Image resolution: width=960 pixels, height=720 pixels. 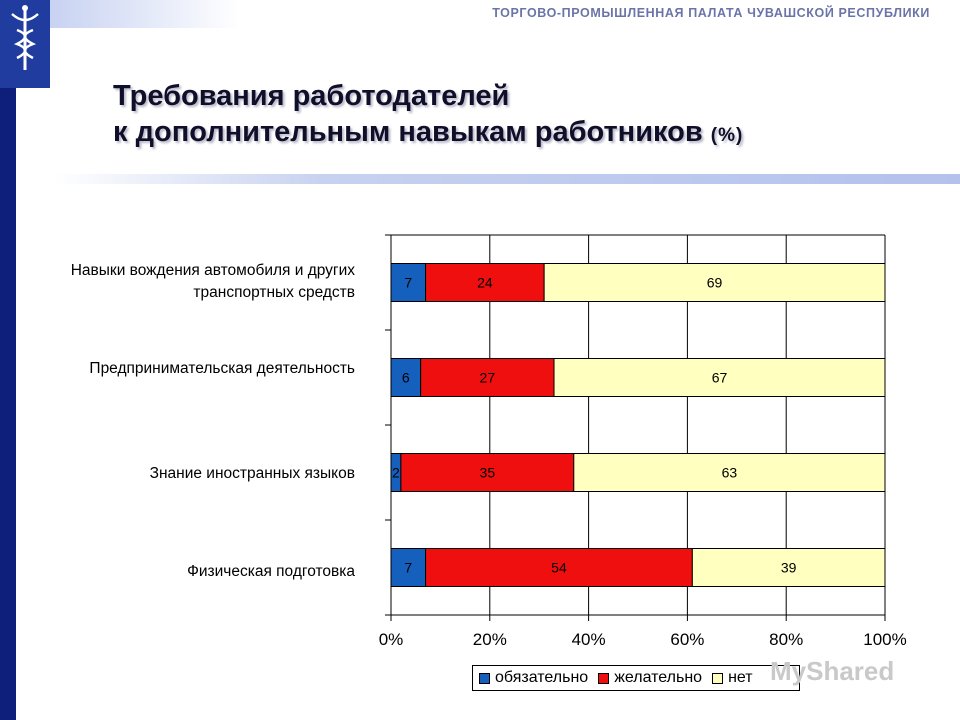 What do you see at coordinates (718, 678) in the screenshot?
I see `legend-swatch-no` at bounding box center [718, 678].